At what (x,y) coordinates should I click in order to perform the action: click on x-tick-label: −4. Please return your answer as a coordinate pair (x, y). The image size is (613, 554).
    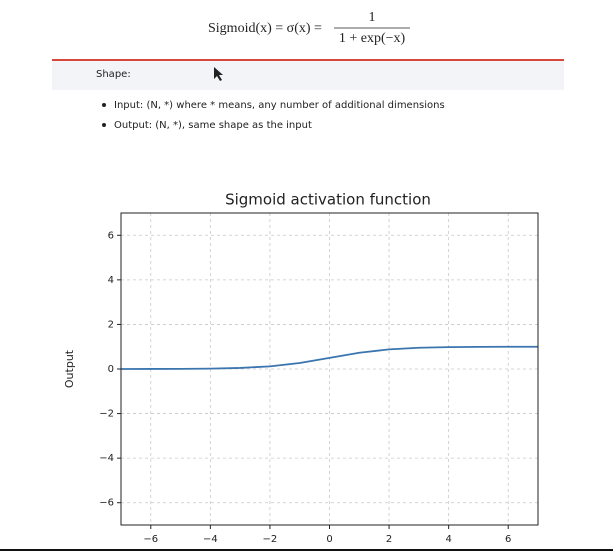
    Looking at the image, I should click on (210, 539).